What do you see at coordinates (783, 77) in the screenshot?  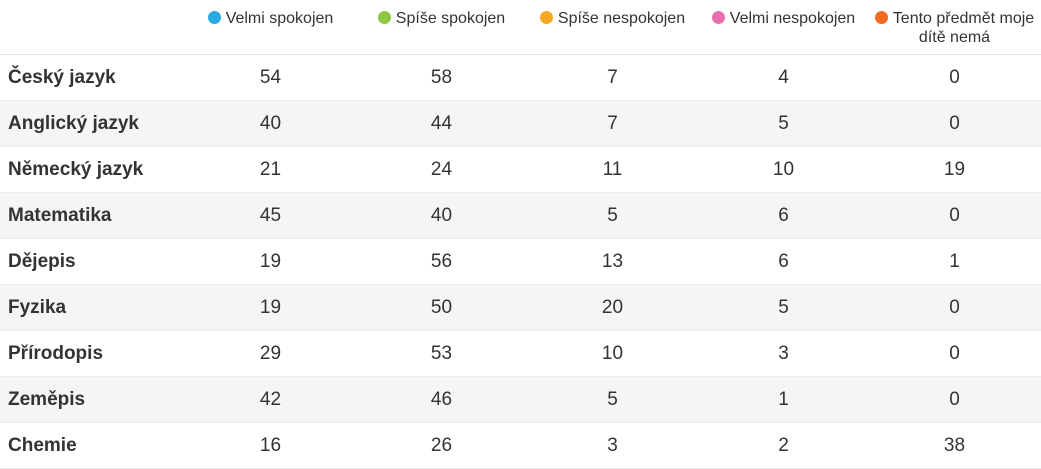 I see `table-cell: 4` at bounding box center [783, 77].